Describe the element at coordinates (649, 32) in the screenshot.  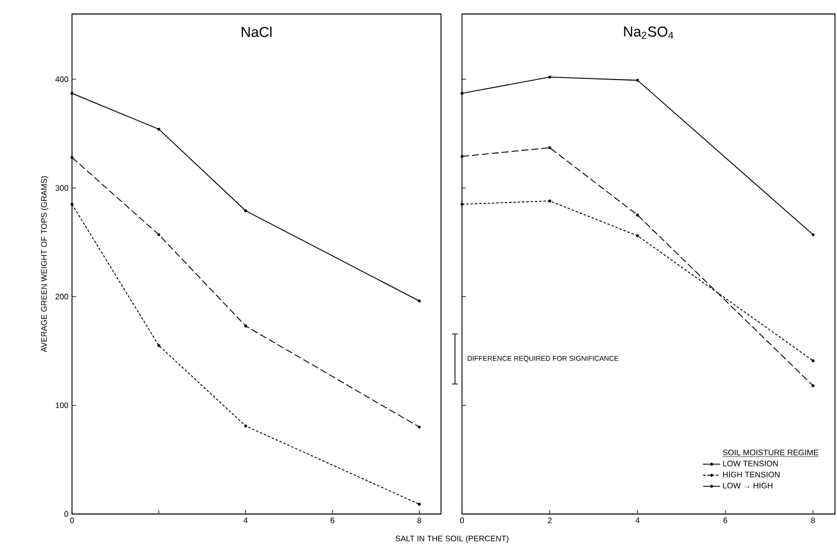
I see `text: Na$_{2}$SO$_{4}$` at that location.